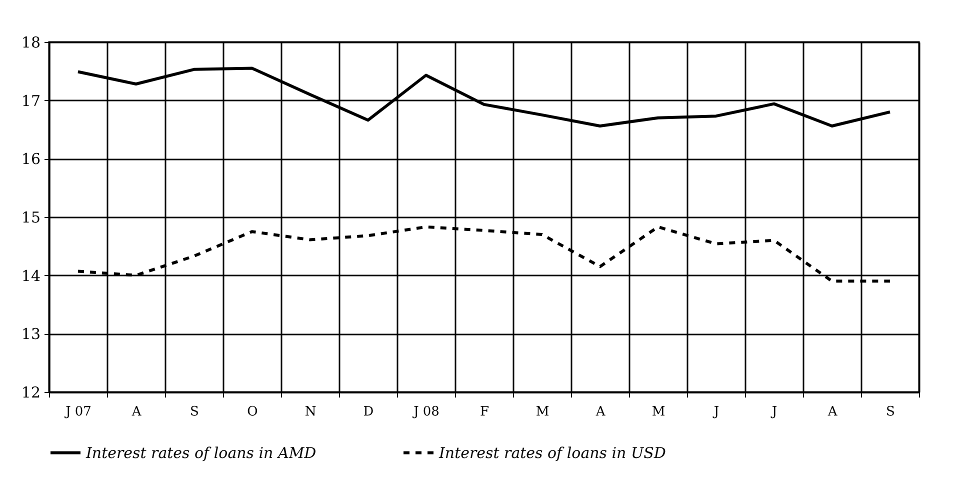 This screenshot has height=489, width=979. Describe the element at coordinates (30, 43) in the screenshot. I see `y-tick-label: 18` at that location.